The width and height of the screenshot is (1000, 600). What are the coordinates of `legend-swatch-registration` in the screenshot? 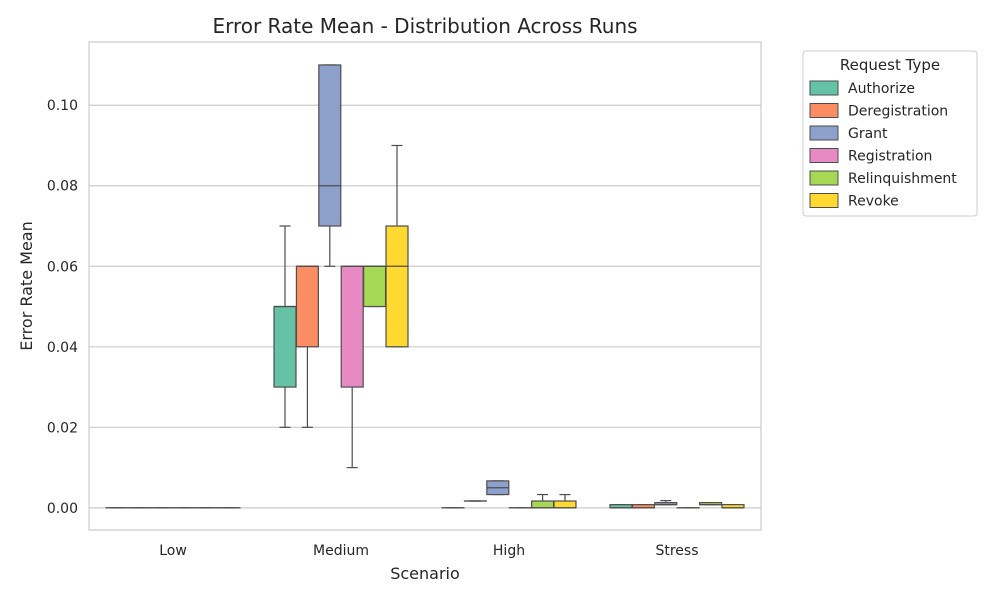 It's located at (824, 155).